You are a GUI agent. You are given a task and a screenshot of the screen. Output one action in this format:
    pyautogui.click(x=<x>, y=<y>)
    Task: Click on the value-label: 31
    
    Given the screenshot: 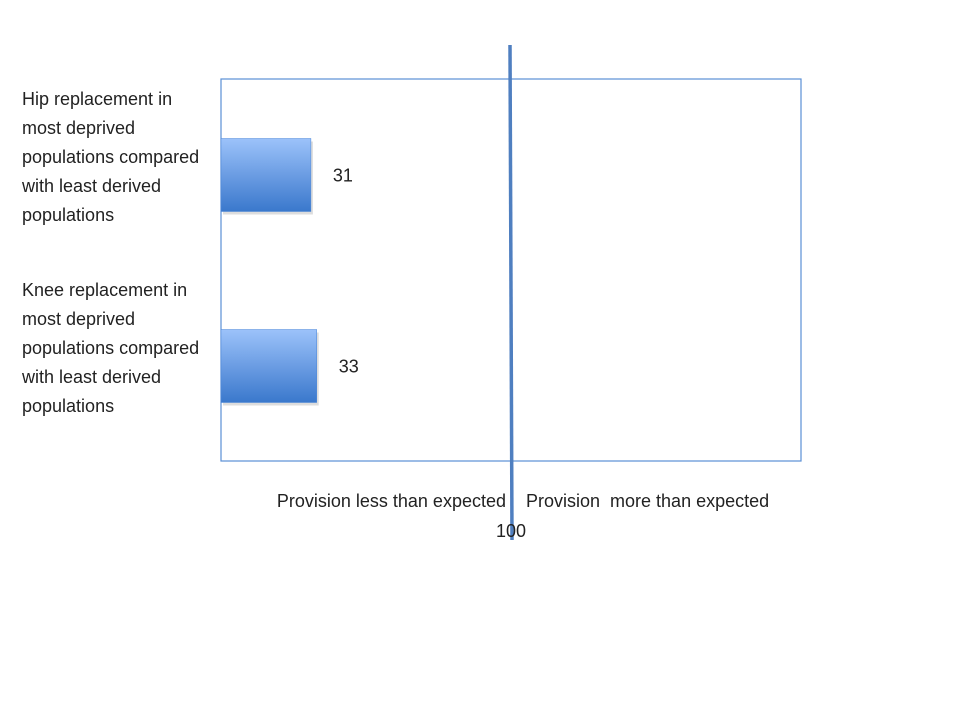 What is the action you would take?
    pyautogui.click(x=343, y=175)
    